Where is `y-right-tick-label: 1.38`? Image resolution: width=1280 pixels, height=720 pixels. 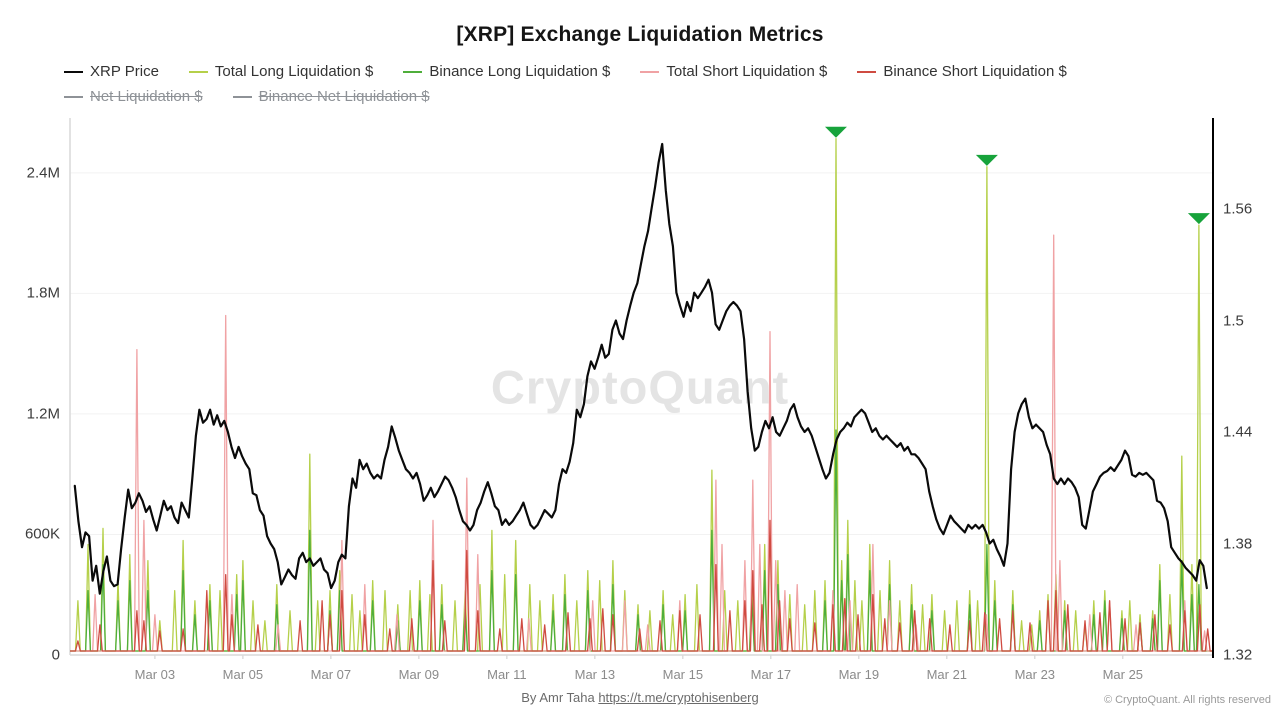 y-right-tick-label: 1.38 is located at coordinates (1238, 543).